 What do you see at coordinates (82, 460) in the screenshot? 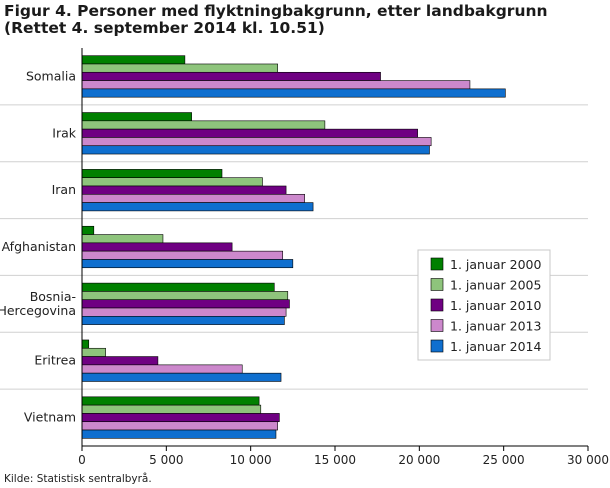
I see `x-tick-label: 0` at bounding box center [82, 460].